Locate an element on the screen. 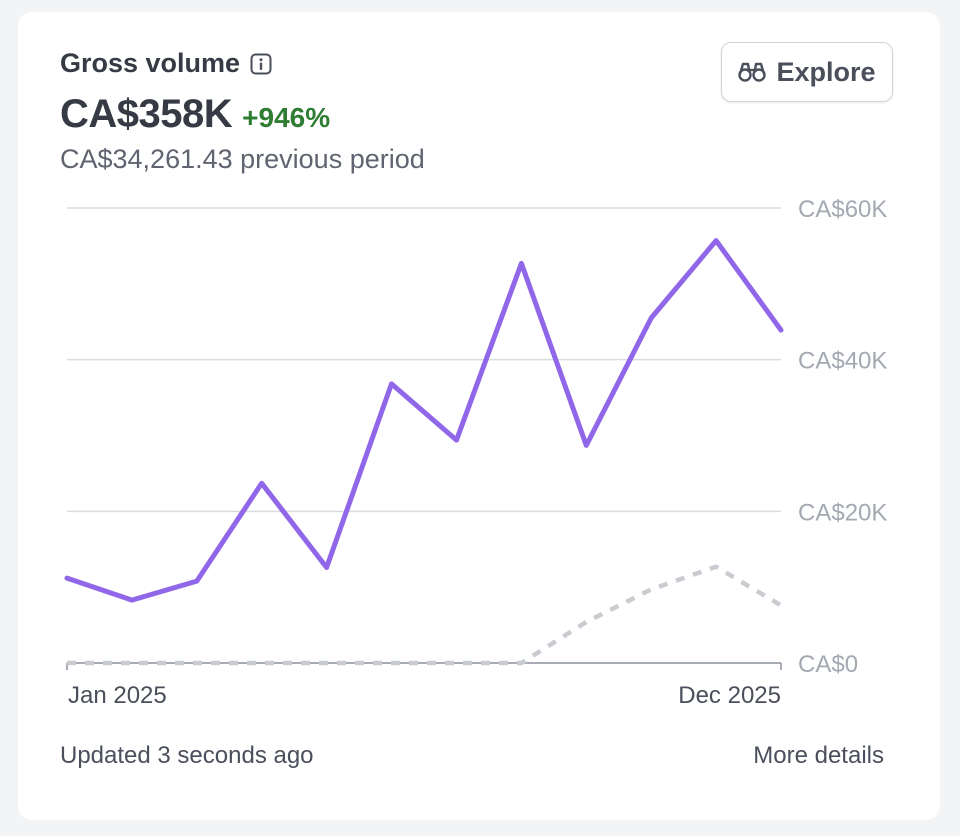  y-tick-label: CA$0 is located at coordinates (828, 664).